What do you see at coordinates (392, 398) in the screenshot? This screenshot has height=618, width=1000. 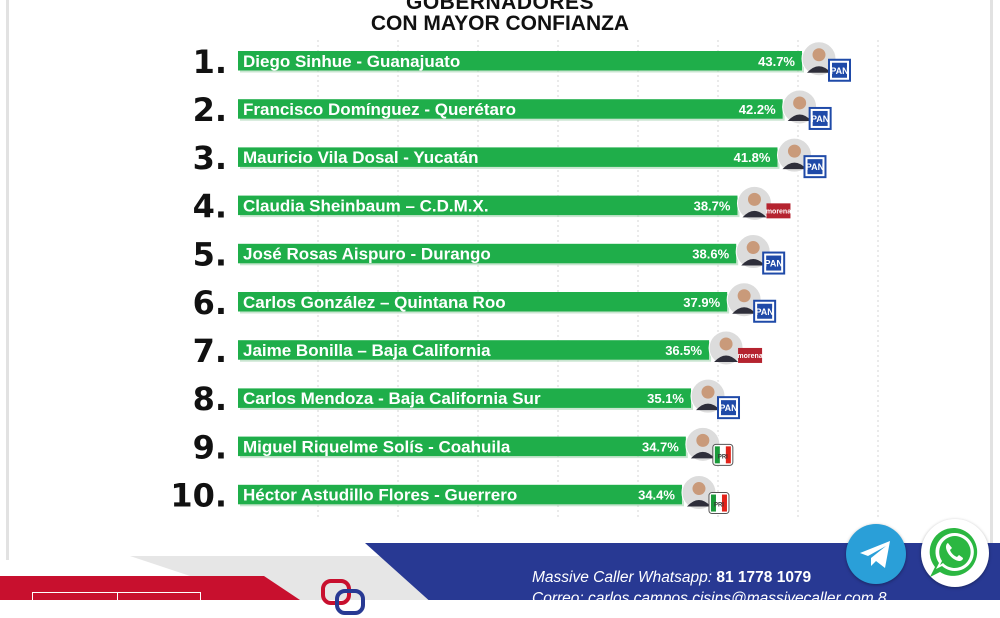 I see `bar-category-label: Carlos Mendoza - Baja California Sur` at bounding box center [392, 398].